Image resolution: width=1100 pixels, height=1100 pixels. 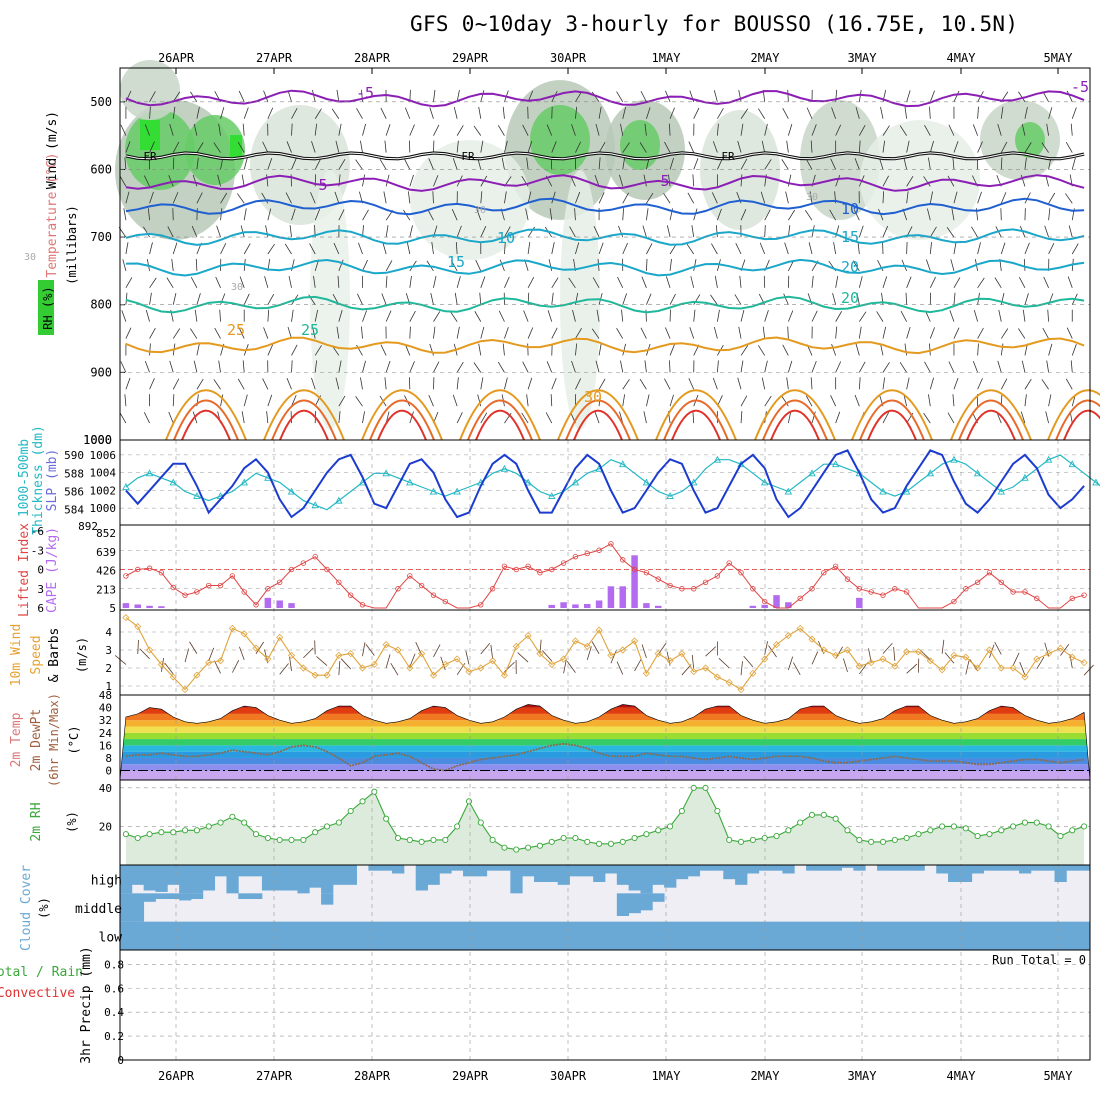 I want to click on y-tick-label: 0.4, so click(x=114, y=1012).